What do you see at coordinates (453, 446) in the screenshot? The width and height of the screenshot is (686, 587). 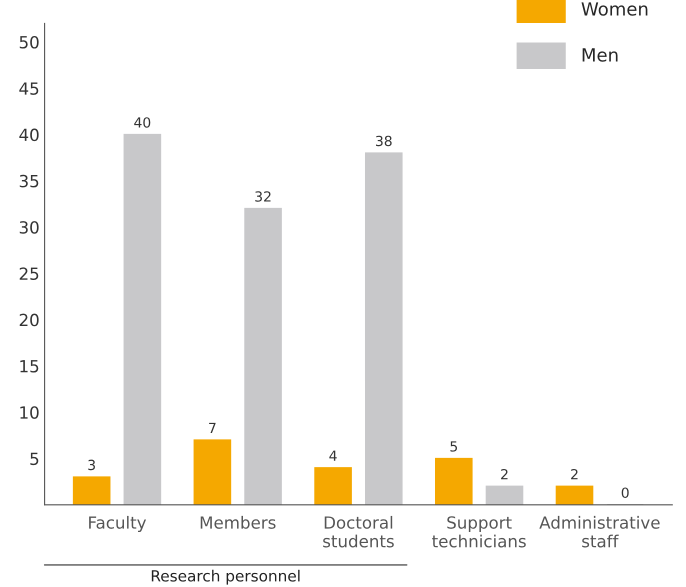 I see `data-label: 5` at bounding box center [453, 446].